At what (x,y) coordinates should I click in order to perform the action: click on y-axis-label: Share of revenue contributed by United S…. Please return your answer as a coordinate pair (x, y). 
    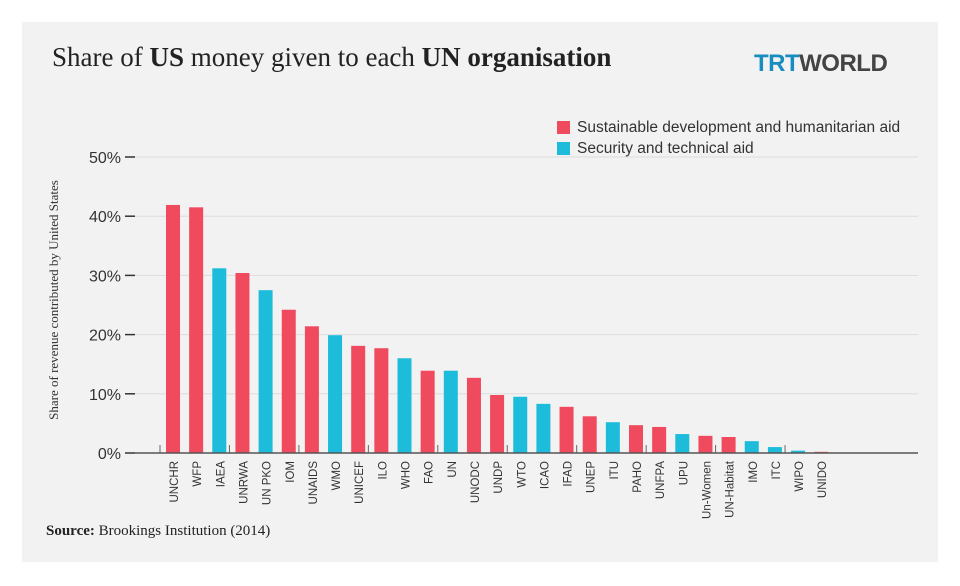
    Looking at the image, I should click on (53, 300).